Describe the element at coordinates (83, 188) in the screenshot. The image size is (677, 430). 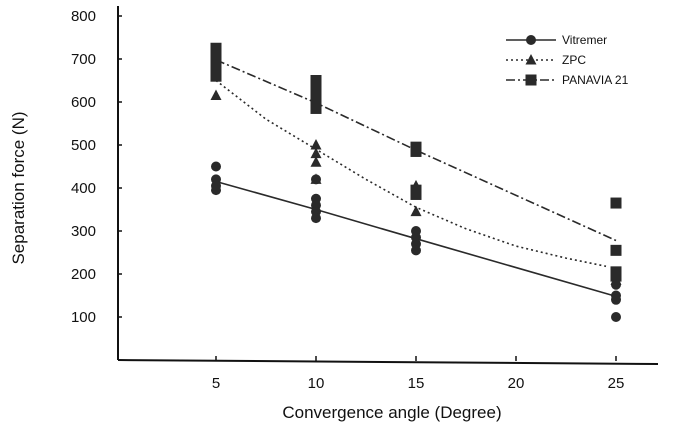
I see `y-tick-label: 400` at that location.